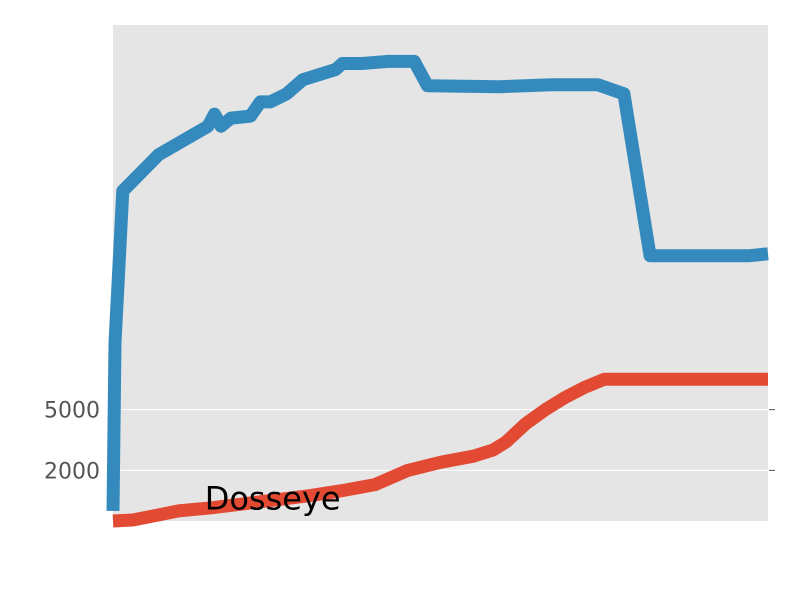 The height and width of the screenshot is (600, 800). Describe the element at coordinates (273, 499) in the screenshot. I see `annotation-label: Dosseye` at that location.